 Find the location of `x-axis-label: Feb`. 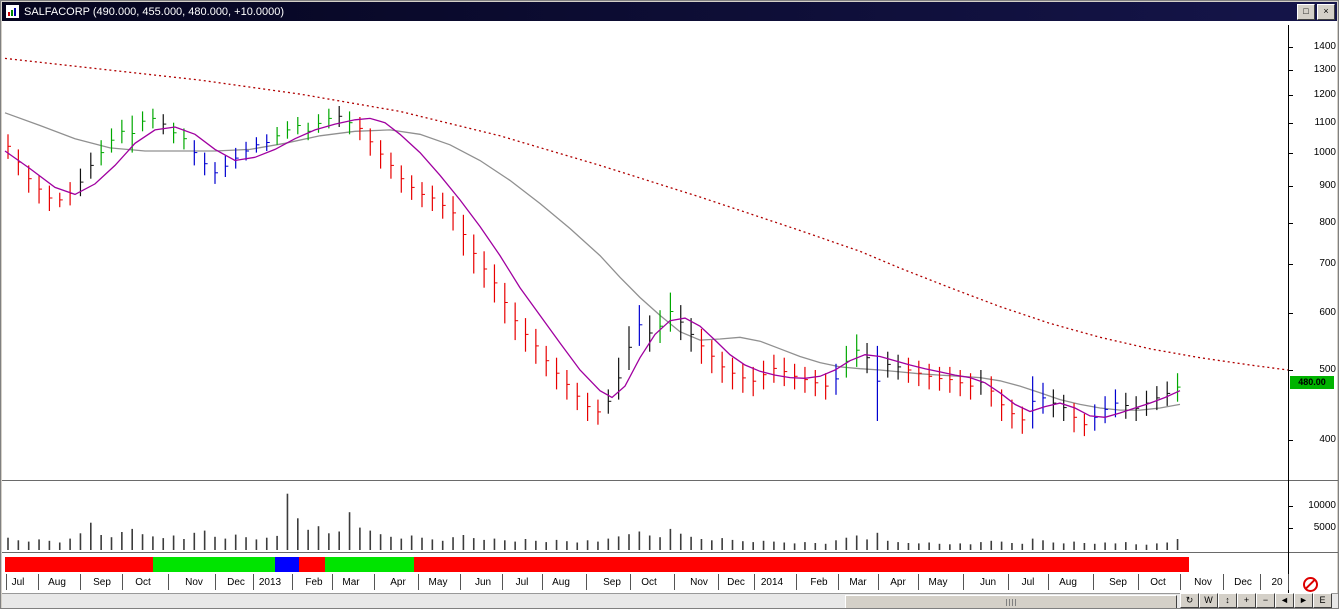

x-axis-label: Feb is located at coordinates (819, 582).